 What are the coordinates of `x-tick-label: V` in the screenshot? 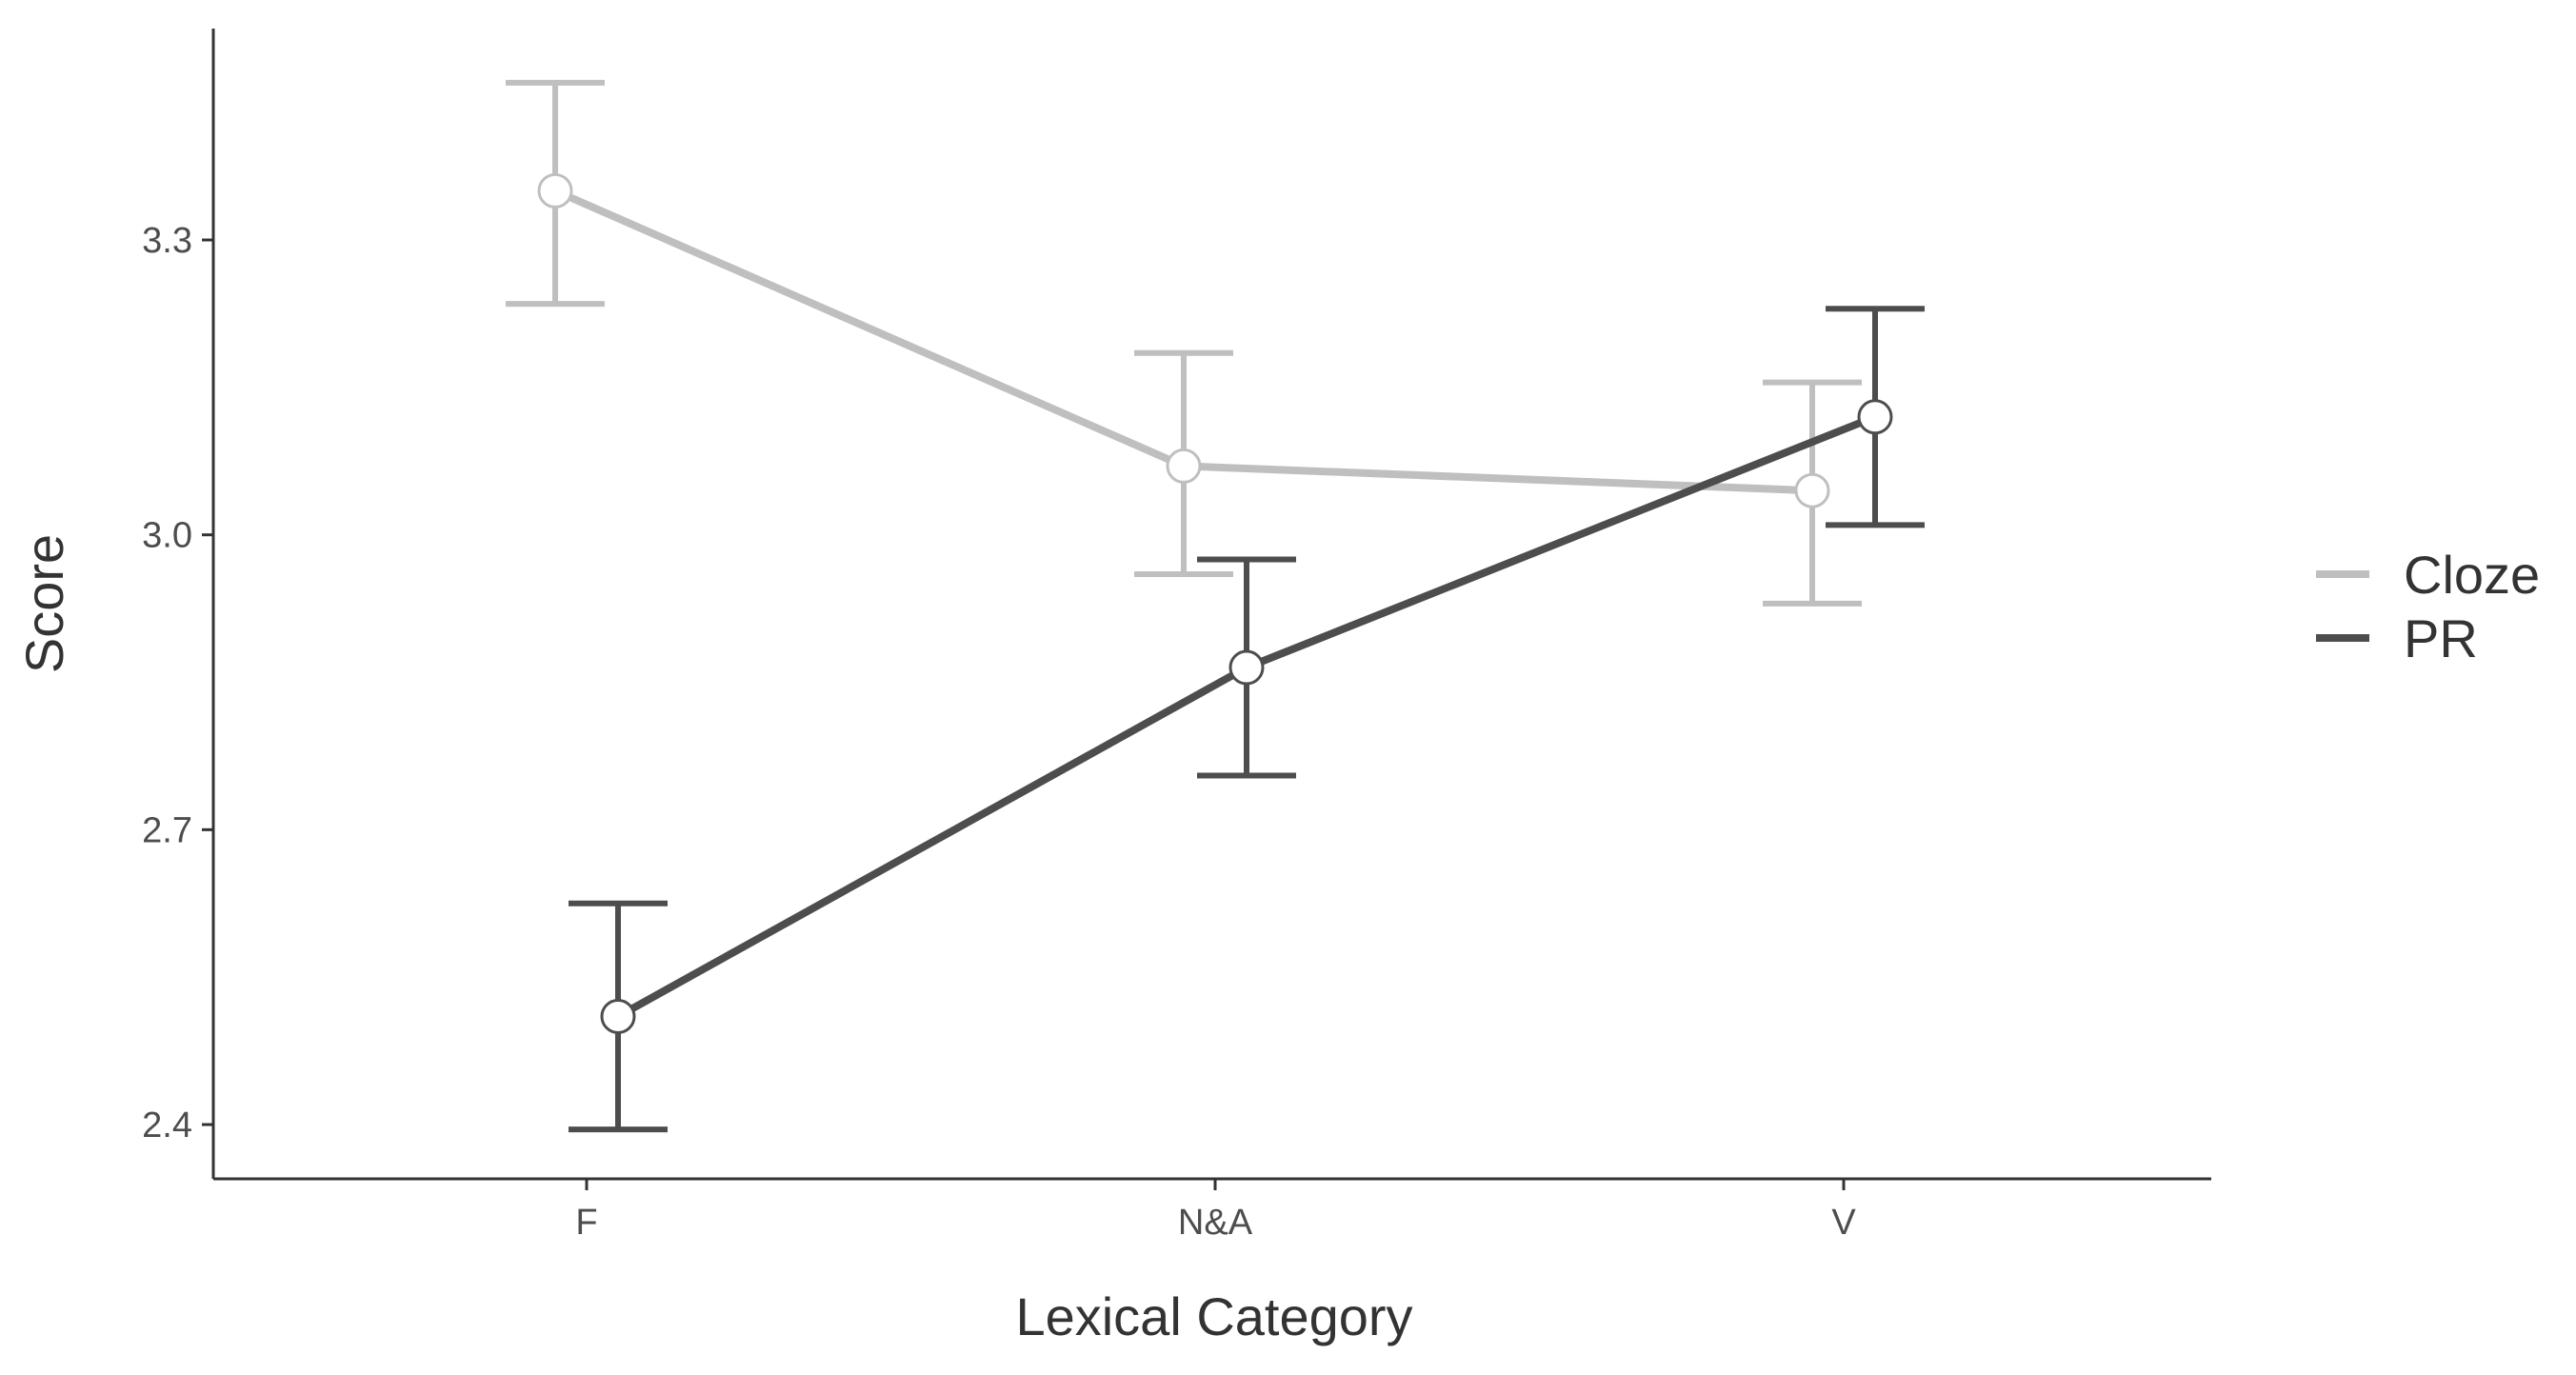 It's located at (1843, 1223).